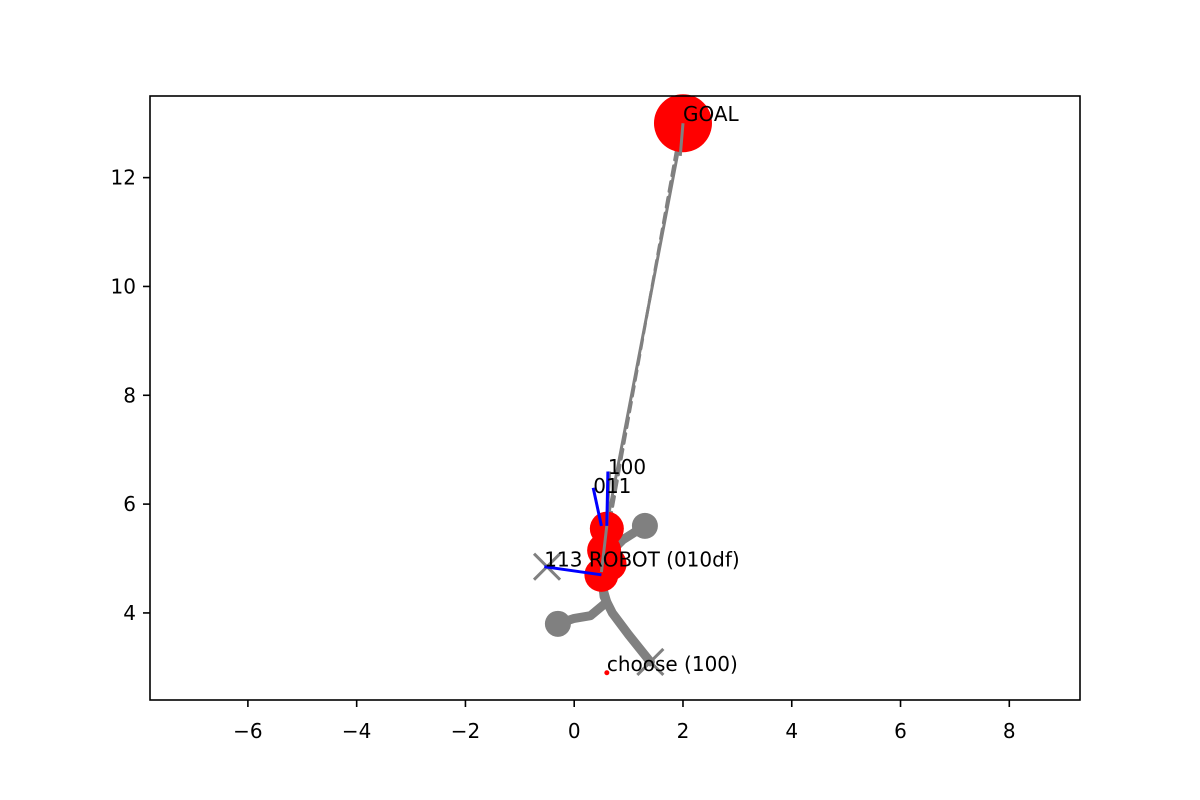 The image size is (1200, 800). What do you see at coordinates (129, 613) in the screenshot?
I see `y-tick-label: 4` at bounding box center [129, 613].